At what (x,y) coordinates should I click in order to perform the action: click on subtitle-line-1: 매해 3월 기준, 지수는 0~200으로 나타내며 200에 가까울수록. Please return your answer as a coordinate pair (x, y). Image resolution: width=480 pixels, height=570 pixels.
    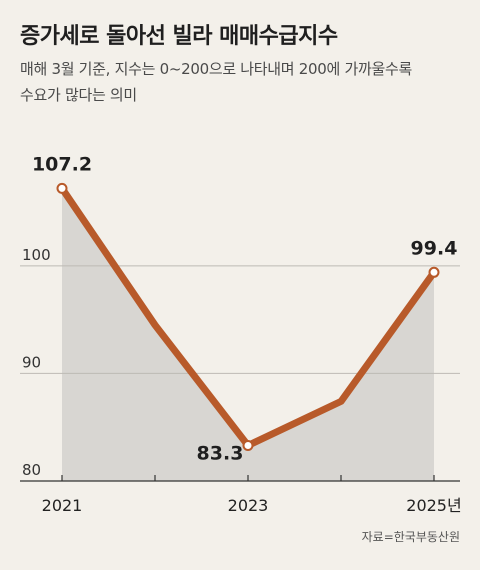
    Looking at the image, I should click on (216, 69).